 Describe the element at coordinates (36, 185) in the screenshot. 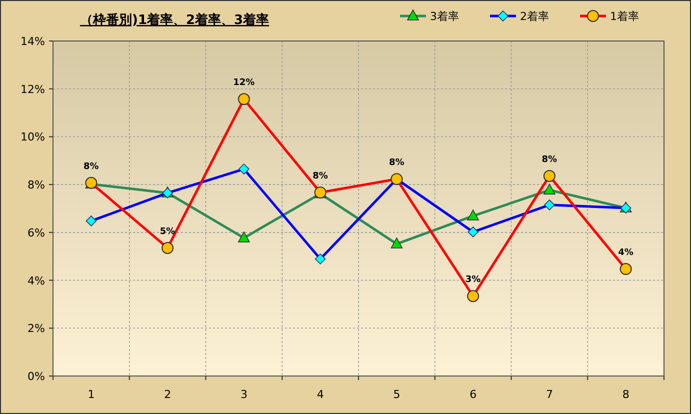

I see `y-tick-label: 8%` at that location.